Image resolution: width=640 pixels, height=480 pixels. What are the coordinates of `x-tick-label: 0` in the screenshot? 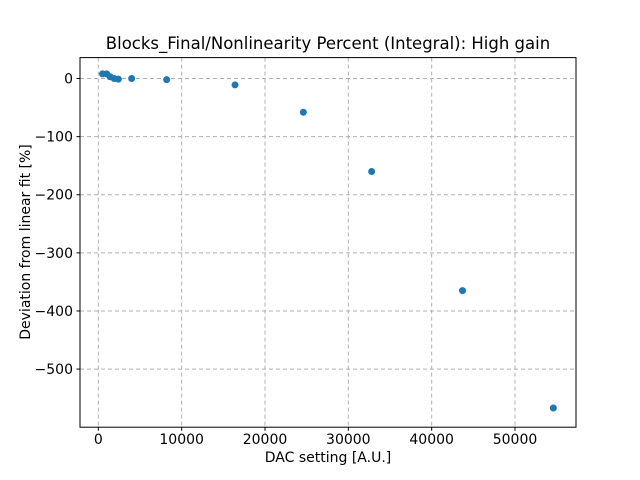 It's located at (98, 440).